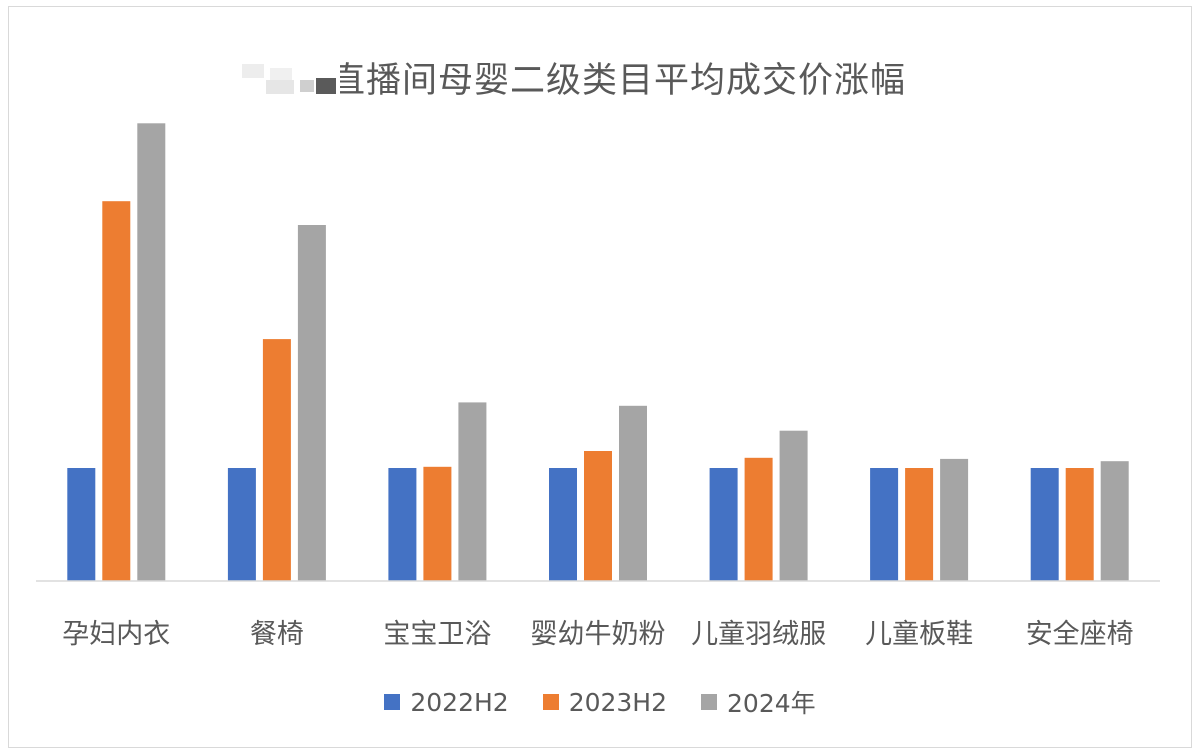 Image resolution: width=1200 pixels, height=755 pixels. What do you see at coordinates (919, 634) in the screenshot?
I see `category-label: 儿童板鞋` at bounding box center [919, 634].